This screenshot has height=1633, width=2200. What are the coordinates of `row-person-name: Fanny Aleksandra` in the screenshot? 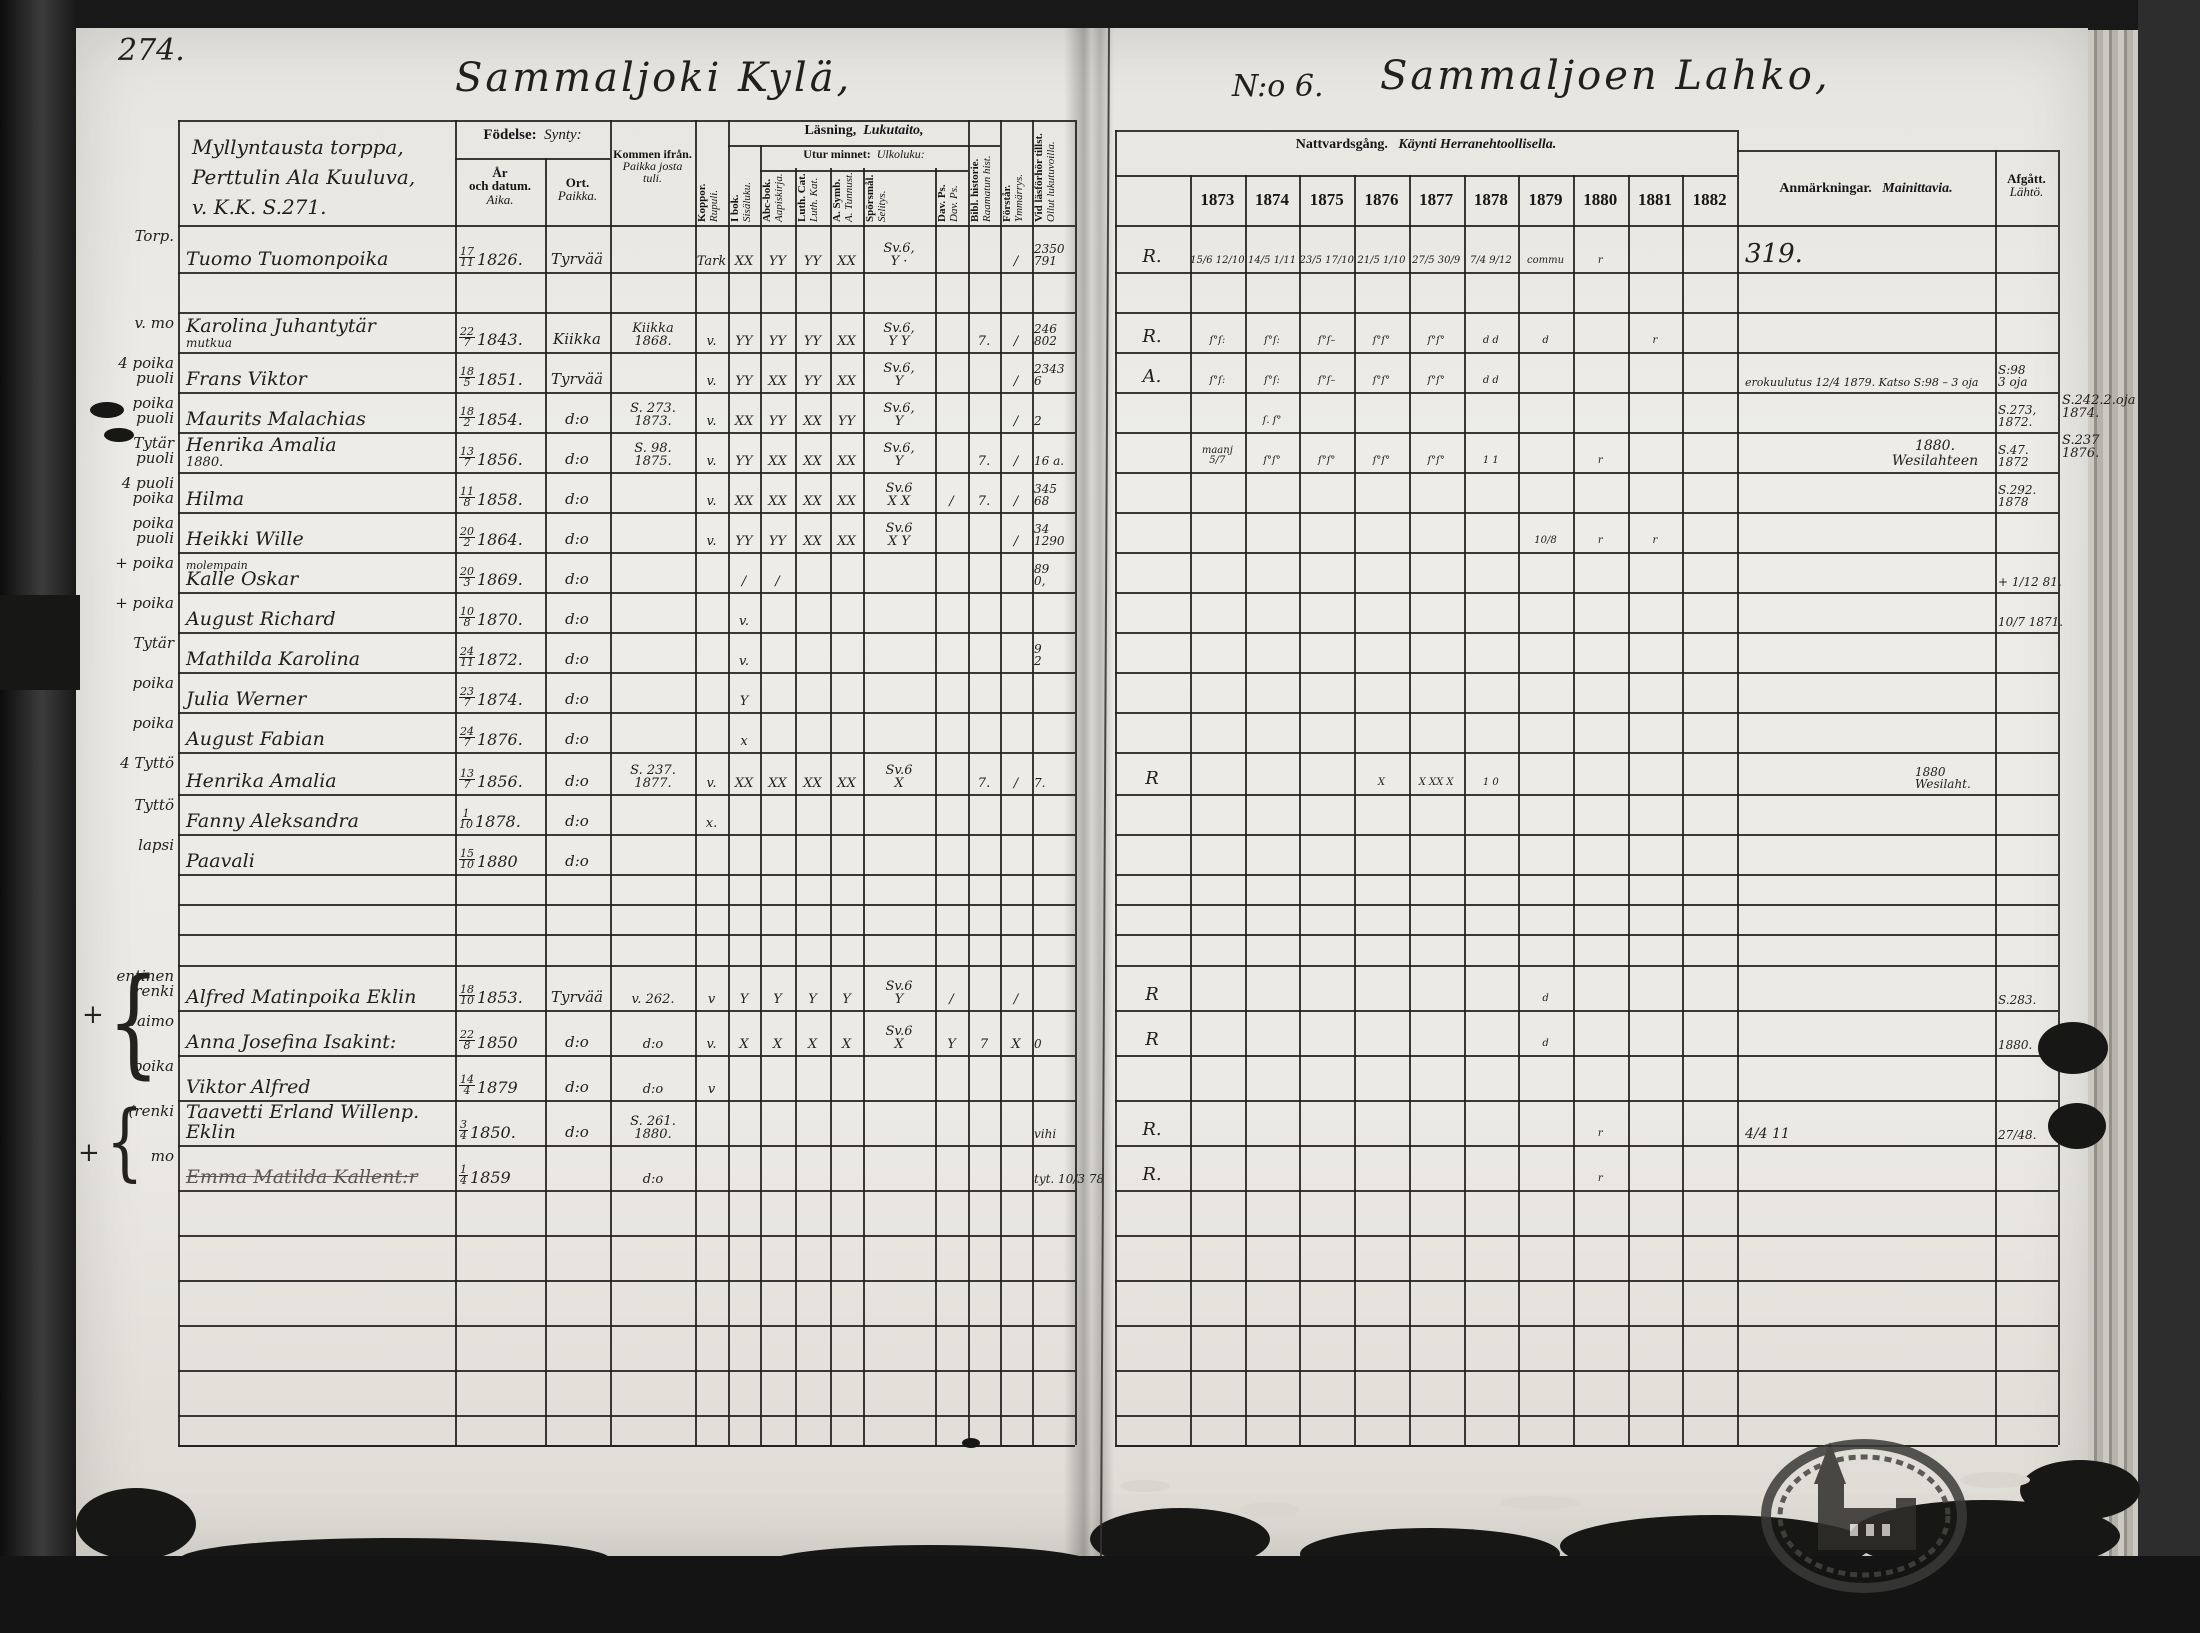 It's located at (272, 820).